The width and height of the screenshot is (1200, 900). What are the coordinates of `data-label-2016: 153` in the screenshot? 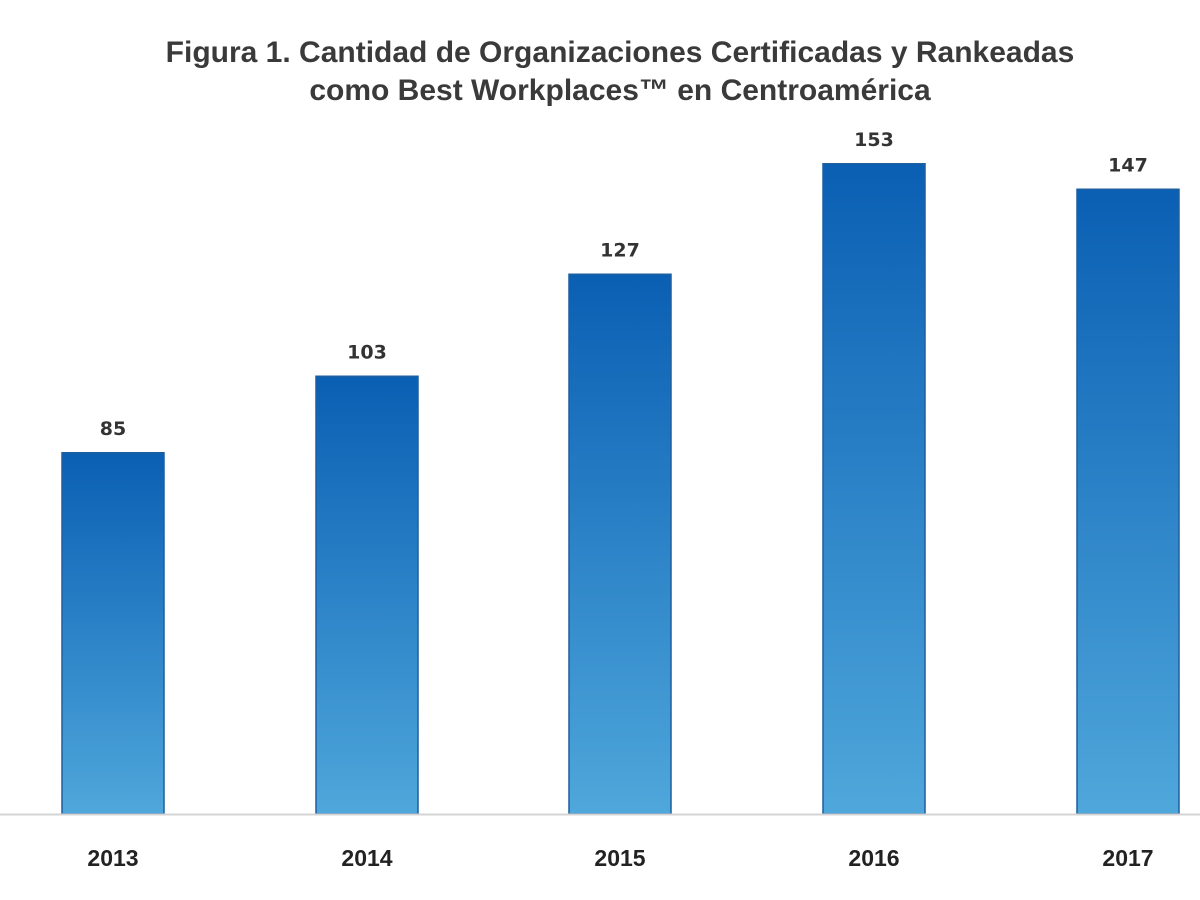 It's located at (874, 140).